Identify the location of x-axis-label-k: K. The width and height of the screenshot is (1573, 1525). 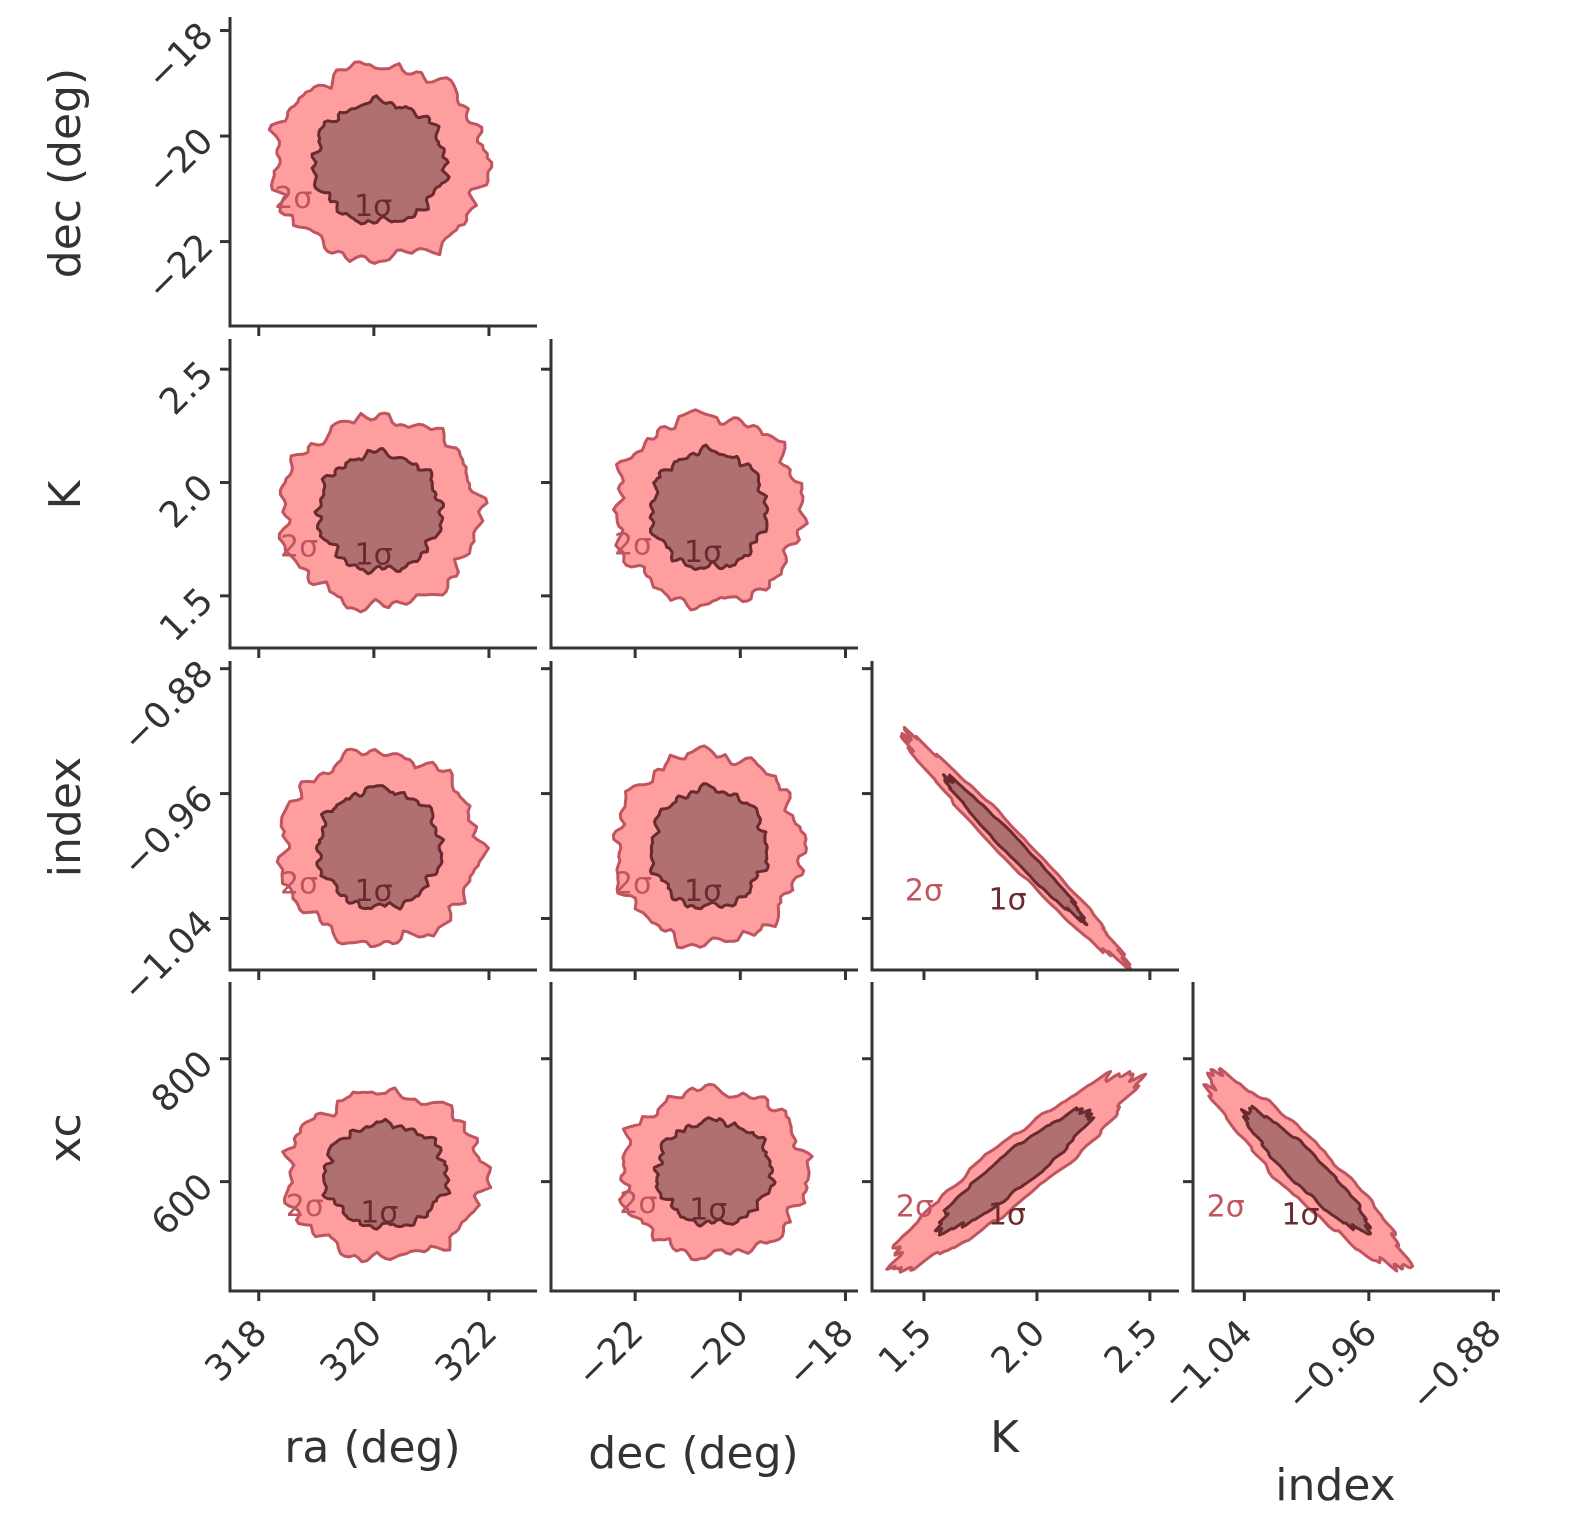
(1005, 1437).